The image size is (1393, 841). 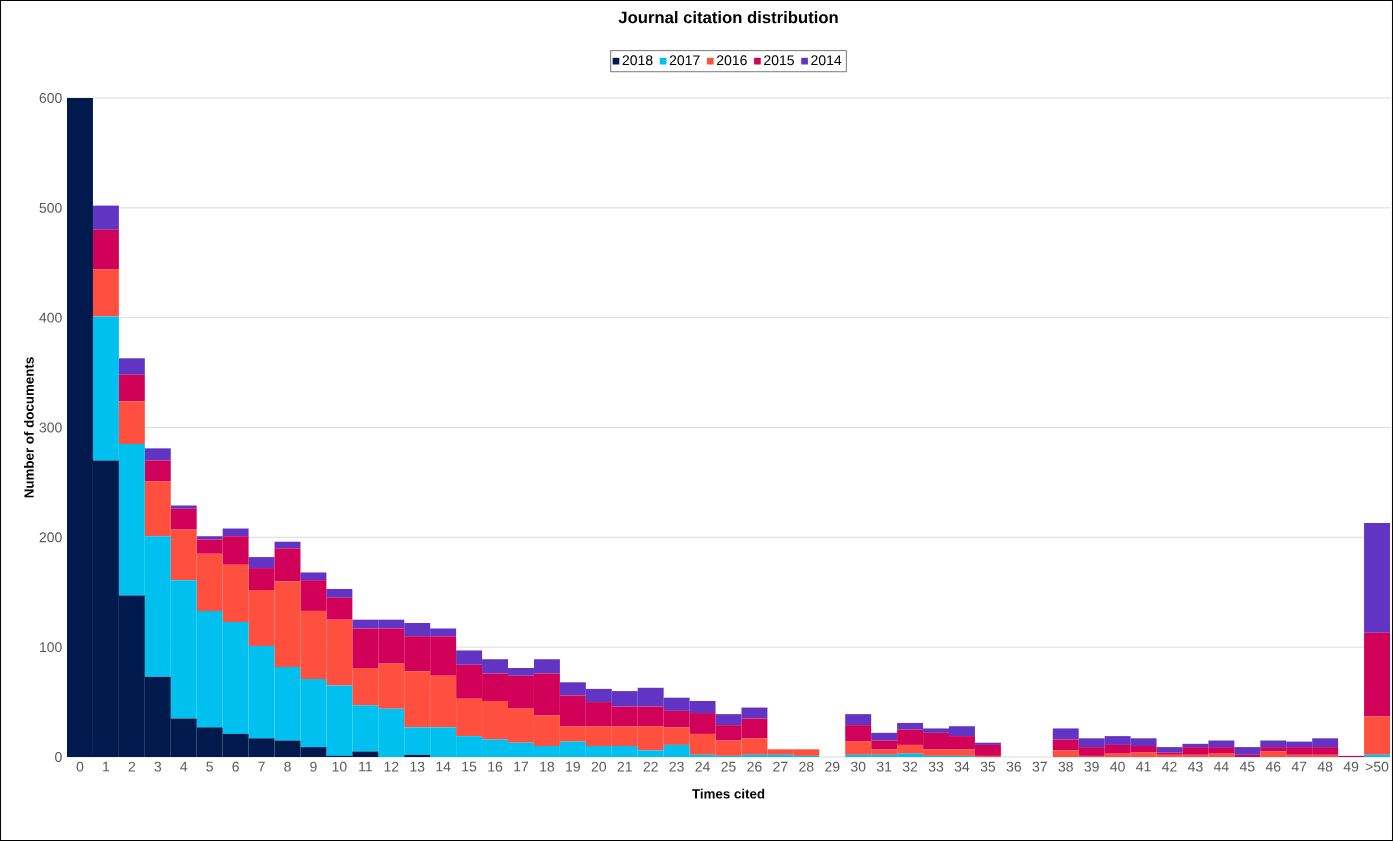 What do you see at coordinates (50, 317) in the screenshot?
I see `y-tick-label: 400` at bounding box center [50, 317].